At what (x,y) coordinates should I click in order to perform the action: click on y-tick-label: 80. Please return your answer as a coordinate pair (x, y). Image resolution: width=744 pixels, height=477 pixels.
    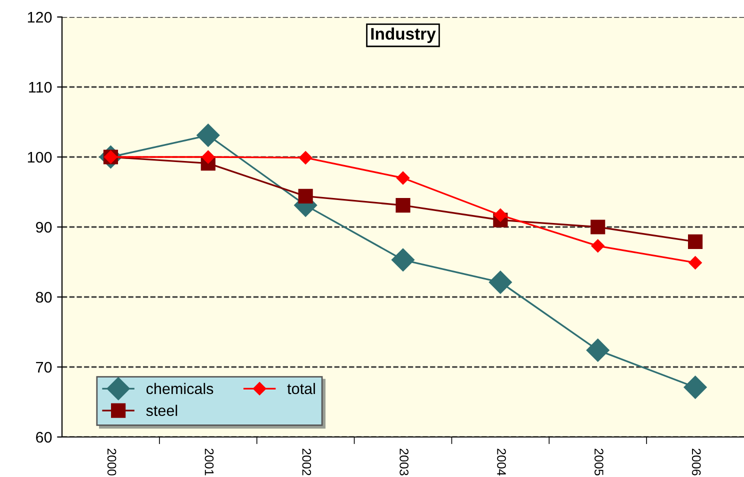
    Looking at the image, I should click on (44, 297).